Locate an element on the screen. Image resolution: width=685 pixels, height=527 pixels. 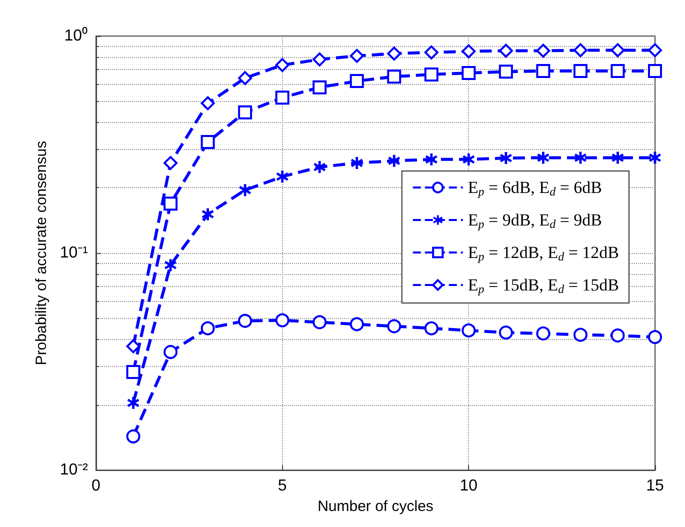
y-tick-label: 10⁰ is located at coordinates (76, 35).